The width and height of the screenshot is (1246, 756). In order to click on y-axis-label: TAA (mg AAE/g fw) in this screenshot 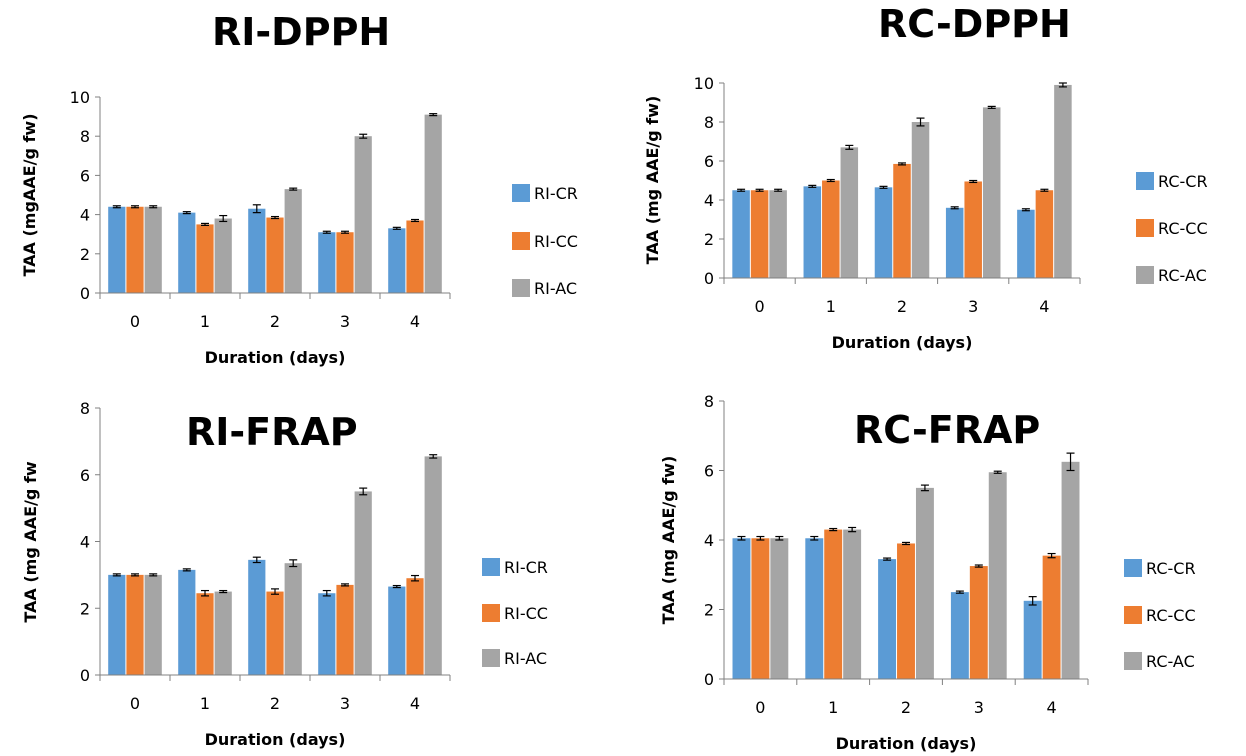, I will do `click(668, 540)`.